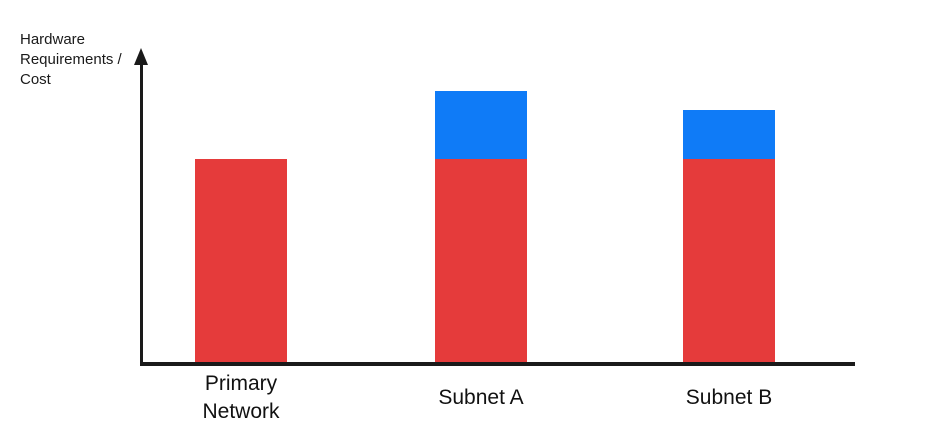 This screenshot has height=437, width=933. Describe the element at coordinates (71, 59) in the screenshot. I see `y-axis-label: Hardware Requirements / Cost` at that location.